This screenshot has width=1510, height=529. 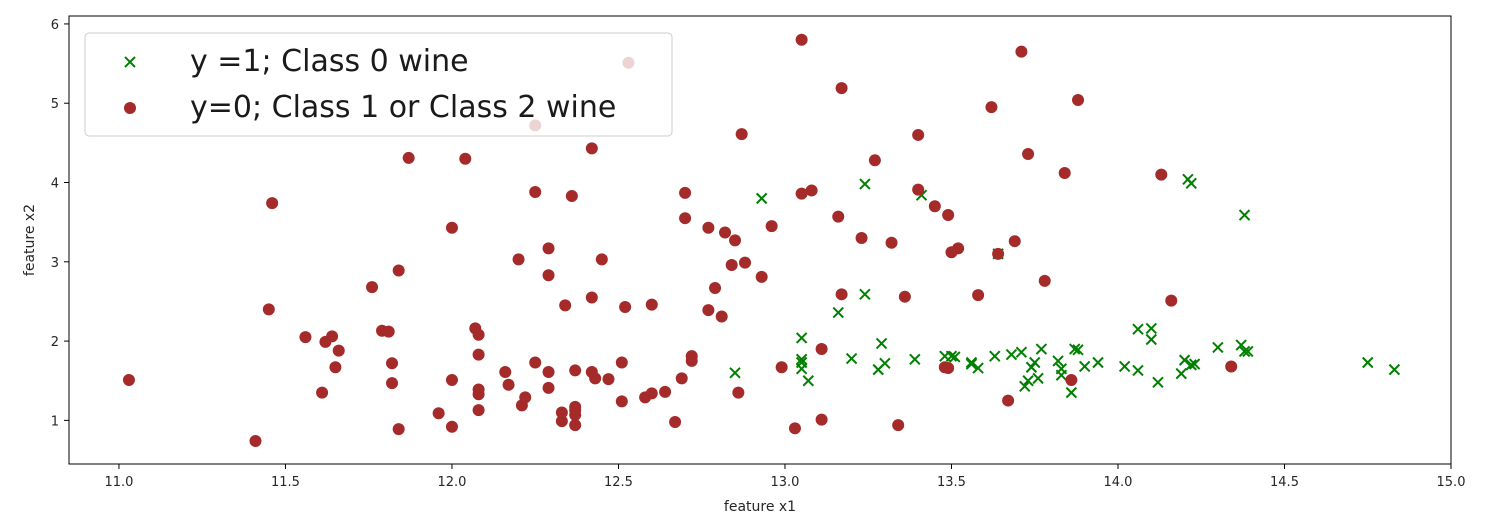 I want to click on x-tick-label: 11.0, so click(x=118, y=482).